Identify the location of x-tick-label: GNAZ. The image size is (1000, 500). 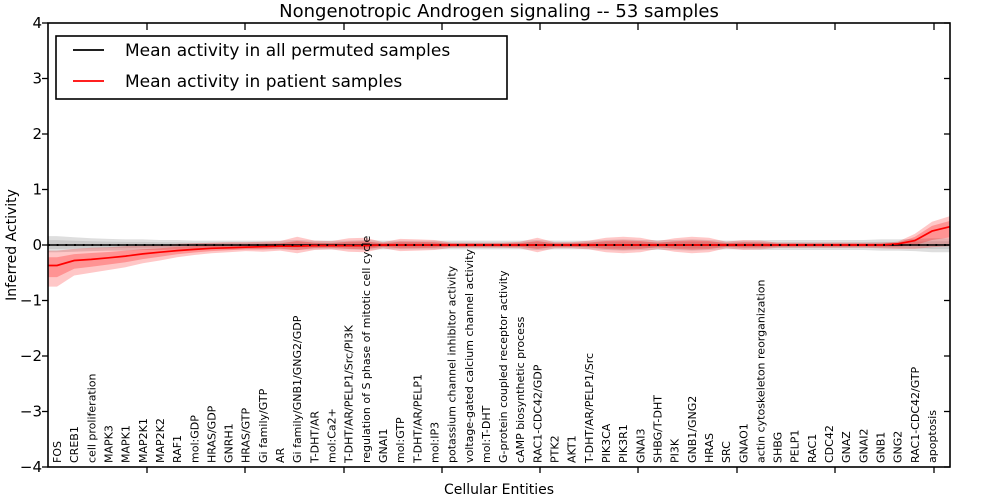
(846, 447).